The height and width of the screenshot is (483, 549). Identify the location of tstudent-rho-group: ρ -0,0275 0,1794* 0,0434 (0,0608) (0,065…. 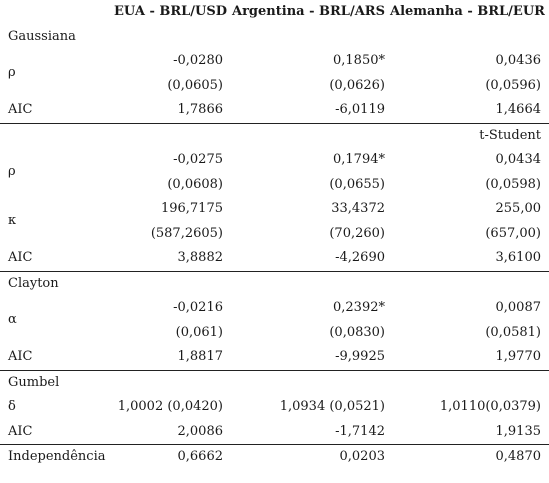
(274, 172).